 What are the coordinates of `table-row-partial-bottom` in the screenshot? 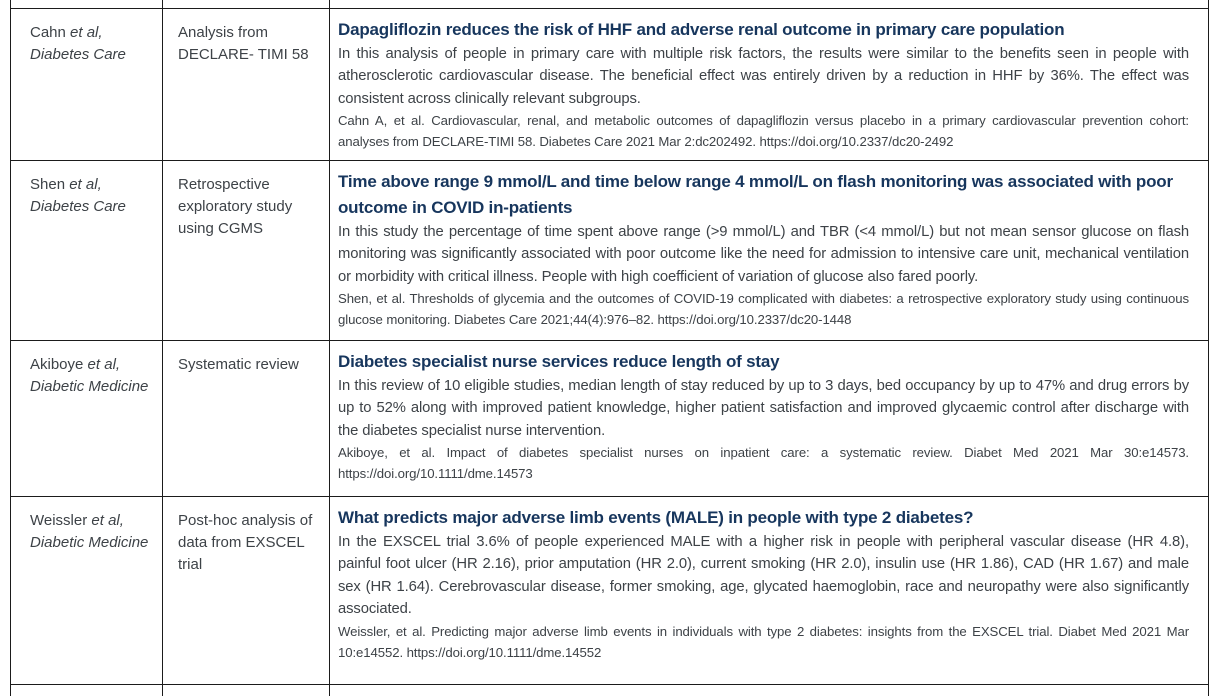 It's located at (609, 690).